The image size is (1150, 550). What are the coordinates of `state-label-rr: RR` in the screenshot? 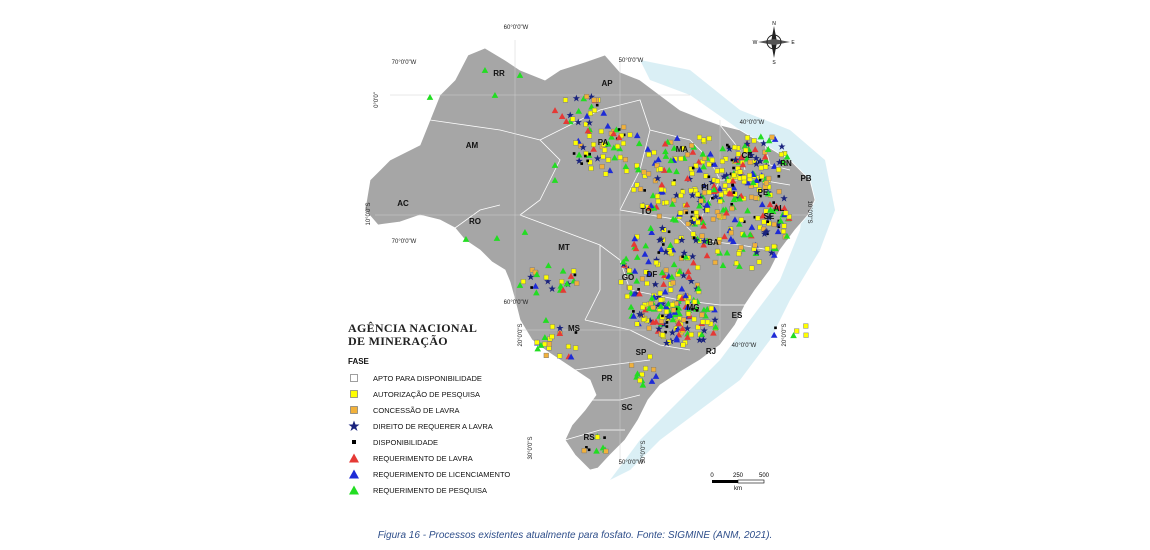 It's located at (499, 73).